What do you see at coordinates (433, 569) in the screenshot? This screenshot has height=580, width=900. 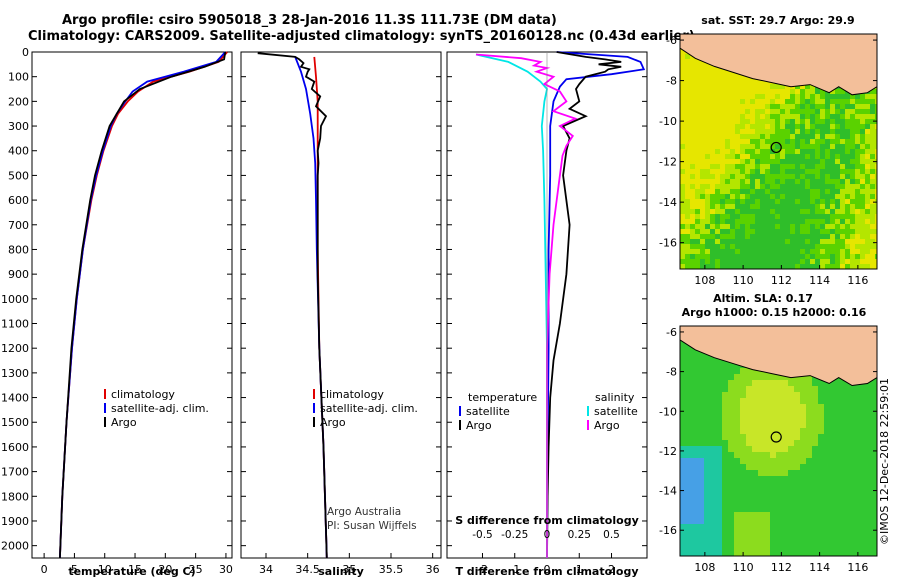 I see `x-tick-label: 36` at bounding box center [433, 569].